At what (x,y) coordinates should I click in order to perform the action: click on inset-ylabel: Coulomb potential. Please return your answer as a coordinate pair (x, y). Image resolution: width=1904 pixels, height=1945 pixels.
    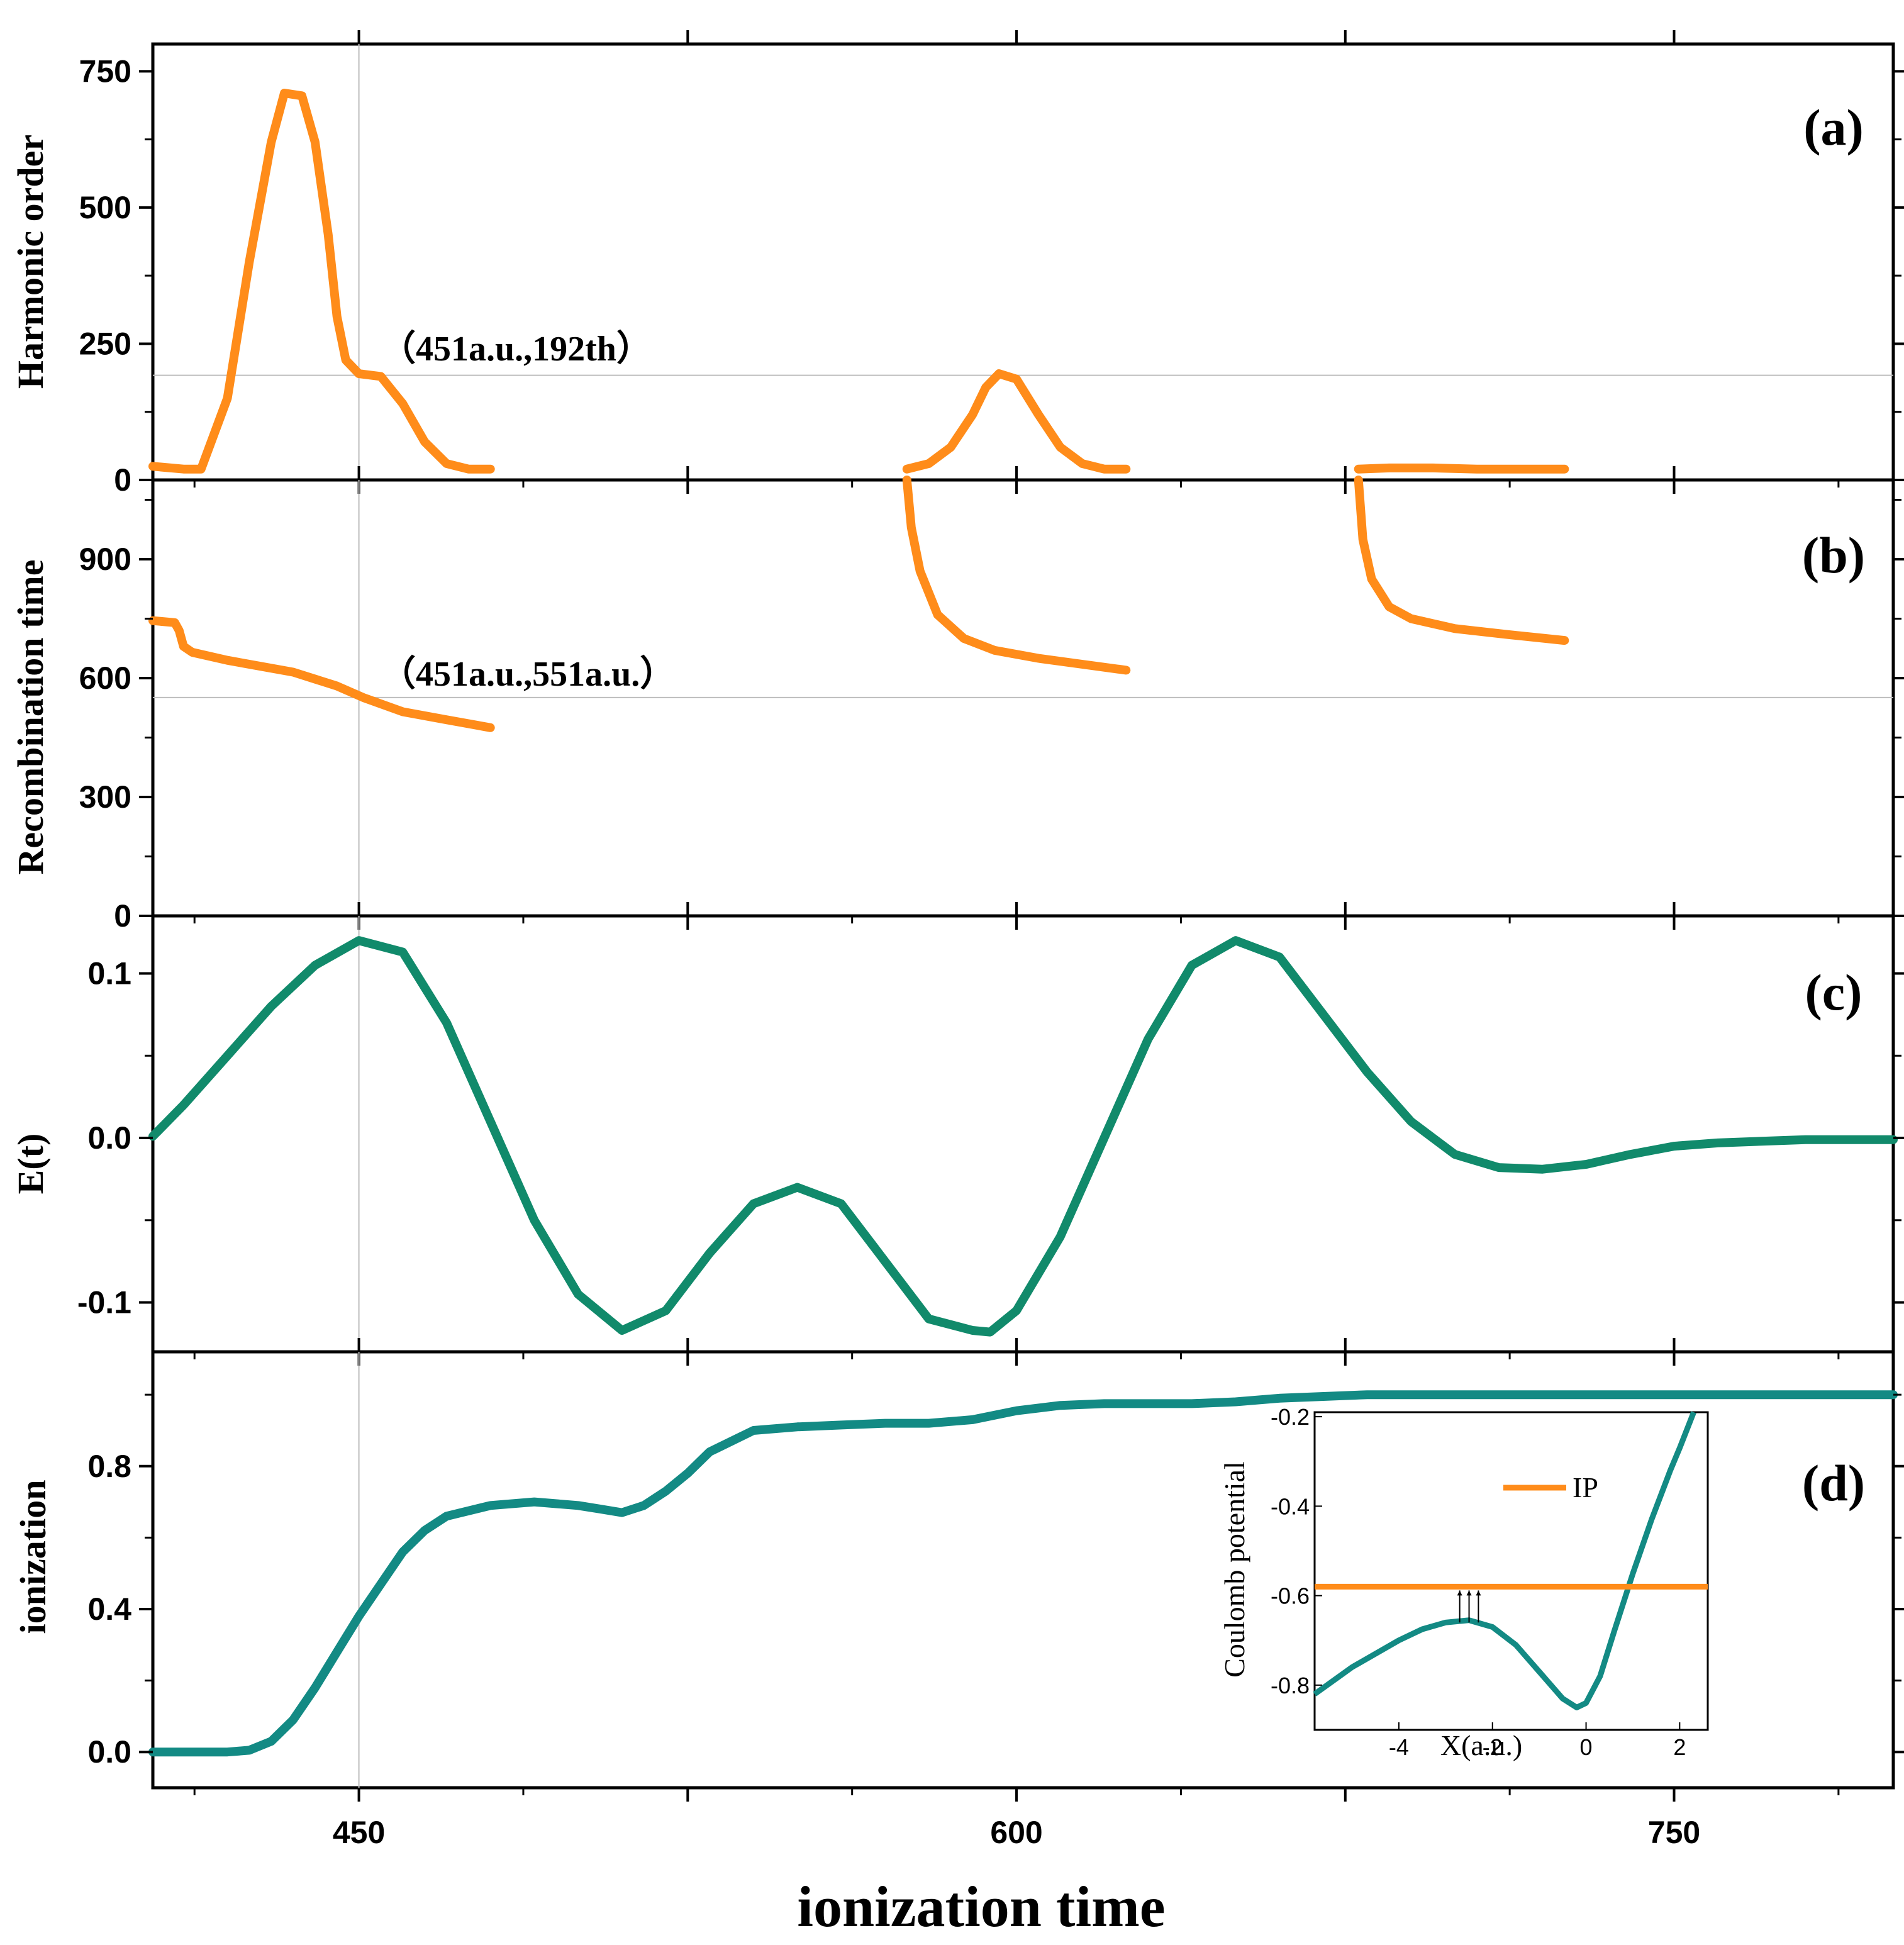
    Looking at the image, I should click on (1234, 1569).